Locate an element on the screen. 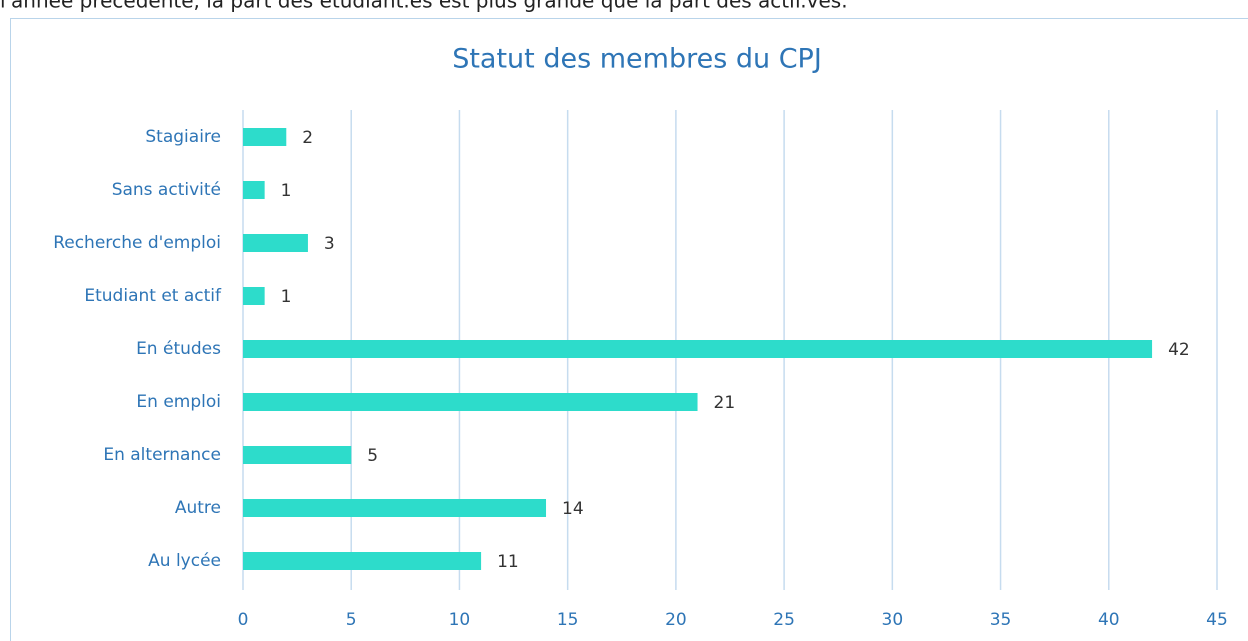 The height and width of the screenshot is (641, 1248). x-tick-label: 45 is located at coordinates (1217, 620).